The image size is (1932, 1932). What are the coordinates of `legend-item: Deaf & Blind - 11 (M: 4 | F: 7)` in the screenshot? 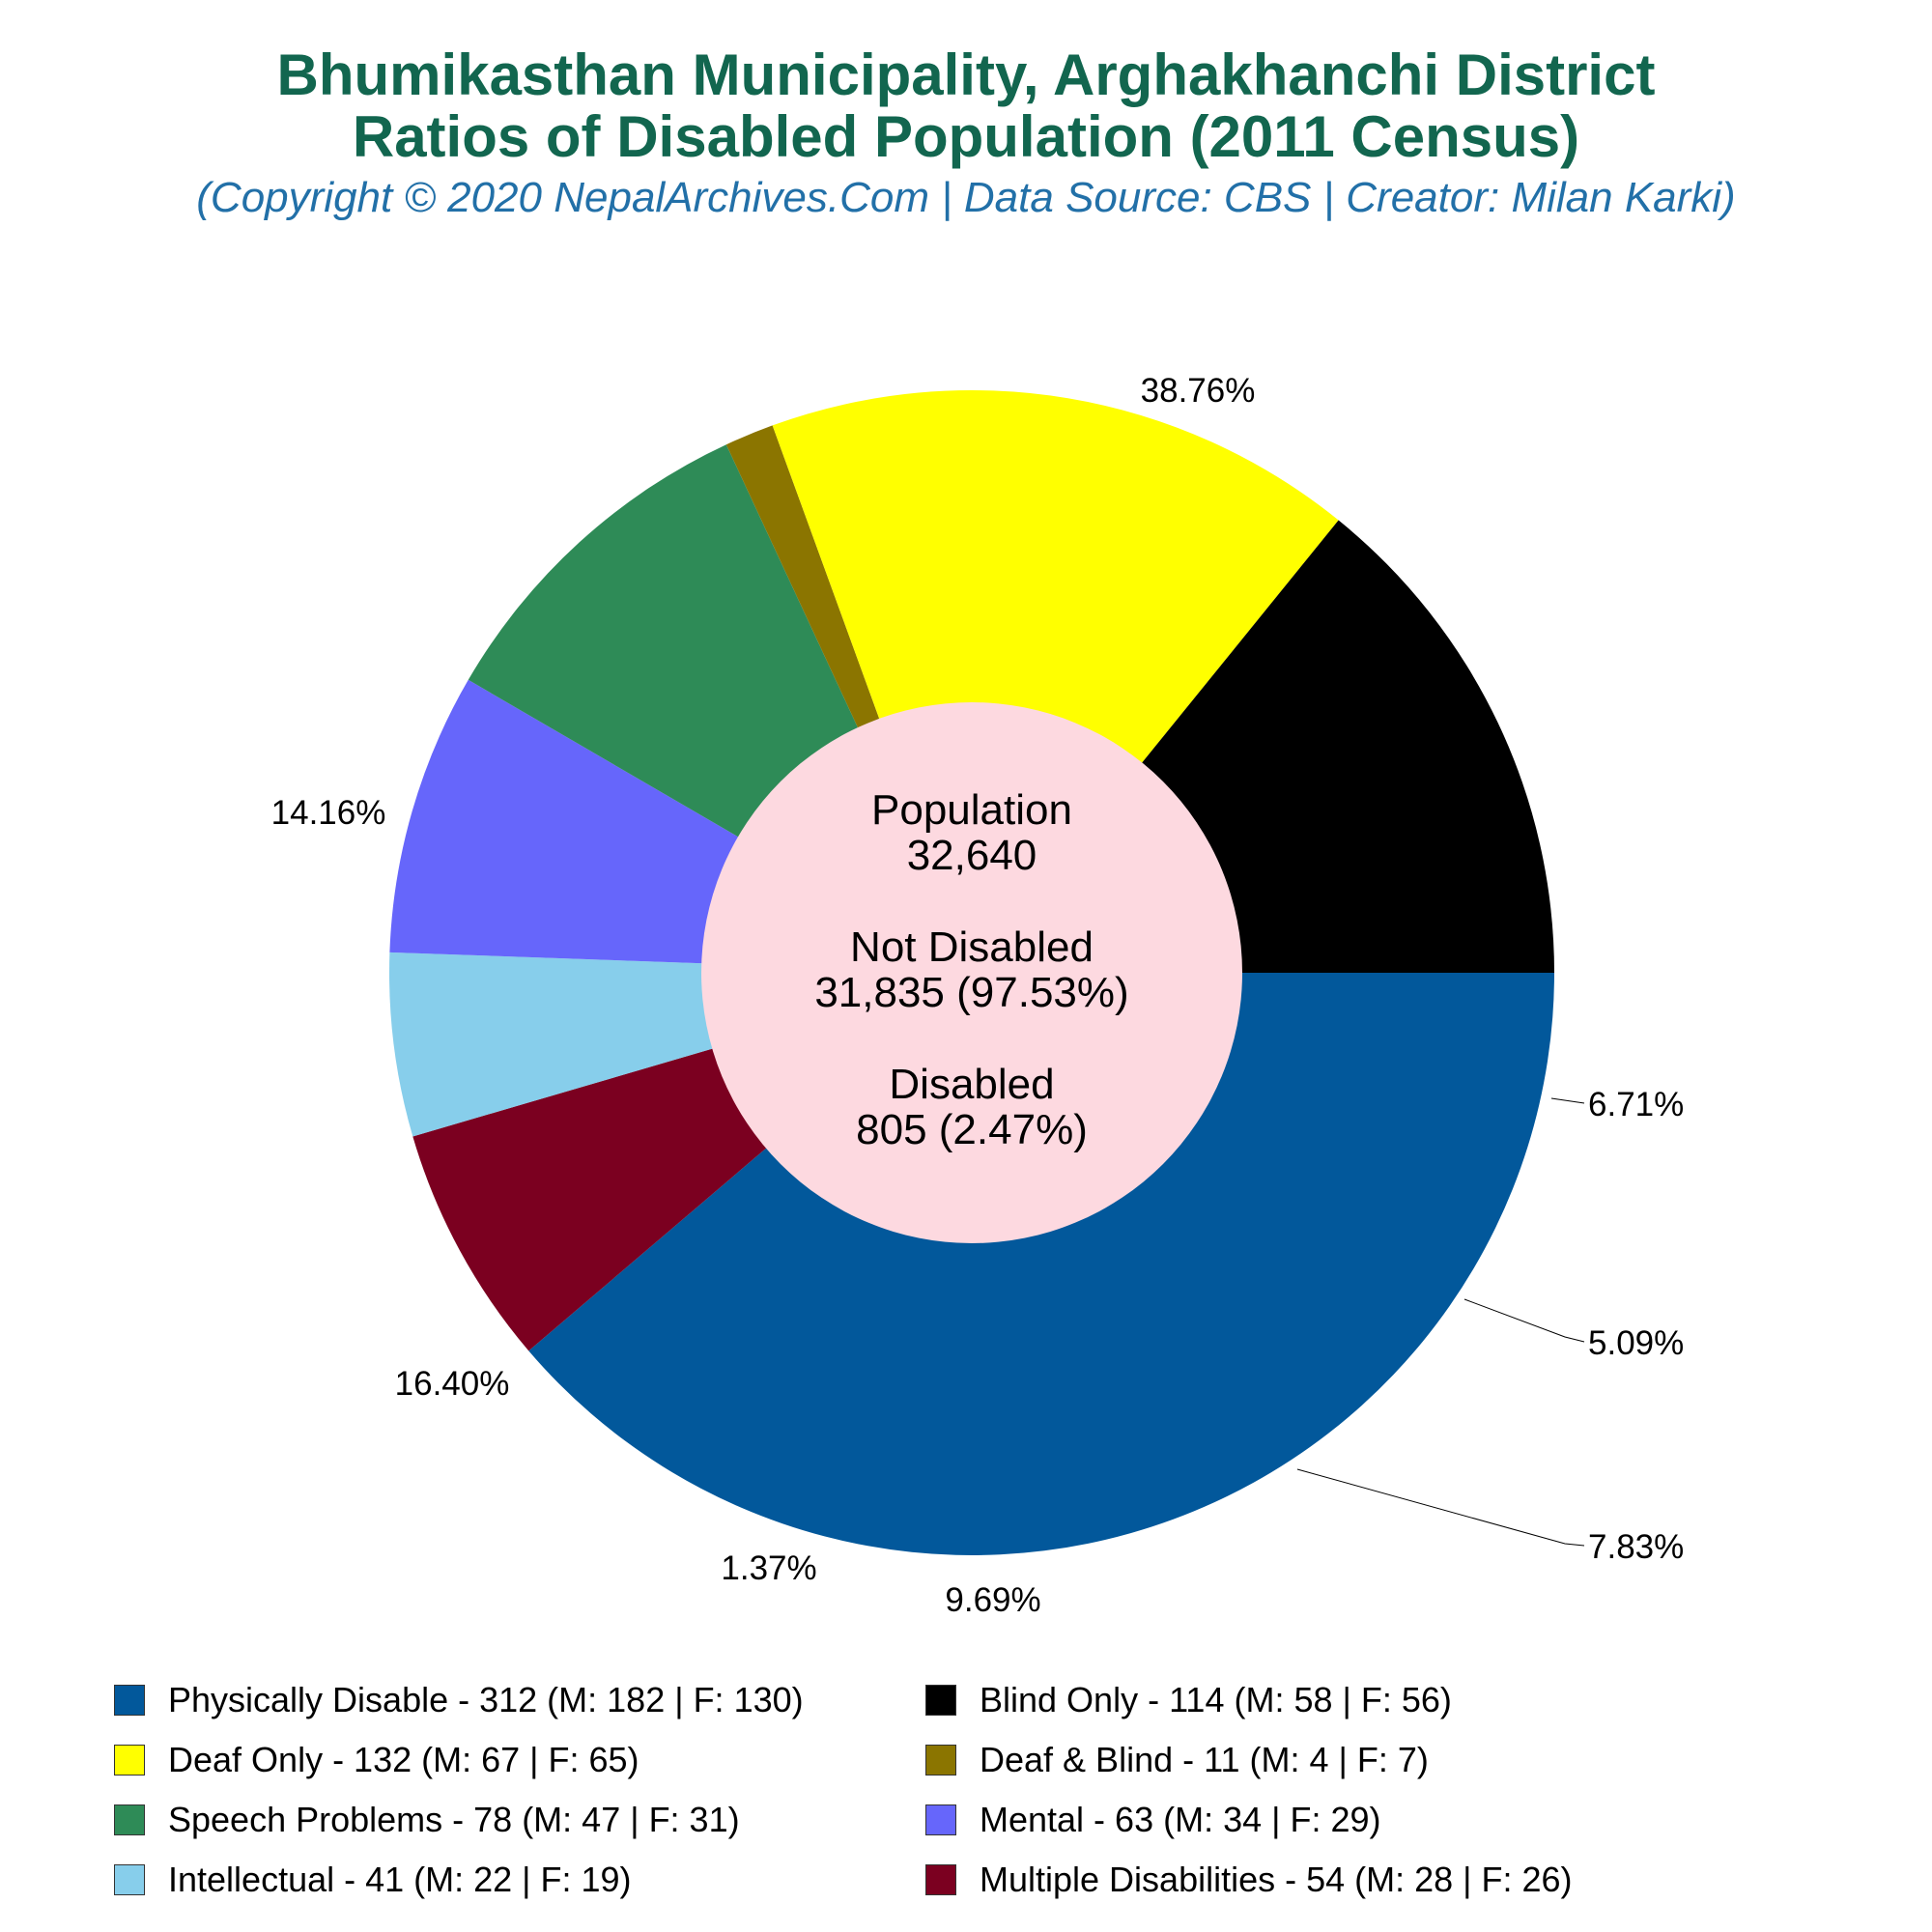 It's located at (1177, 1760).